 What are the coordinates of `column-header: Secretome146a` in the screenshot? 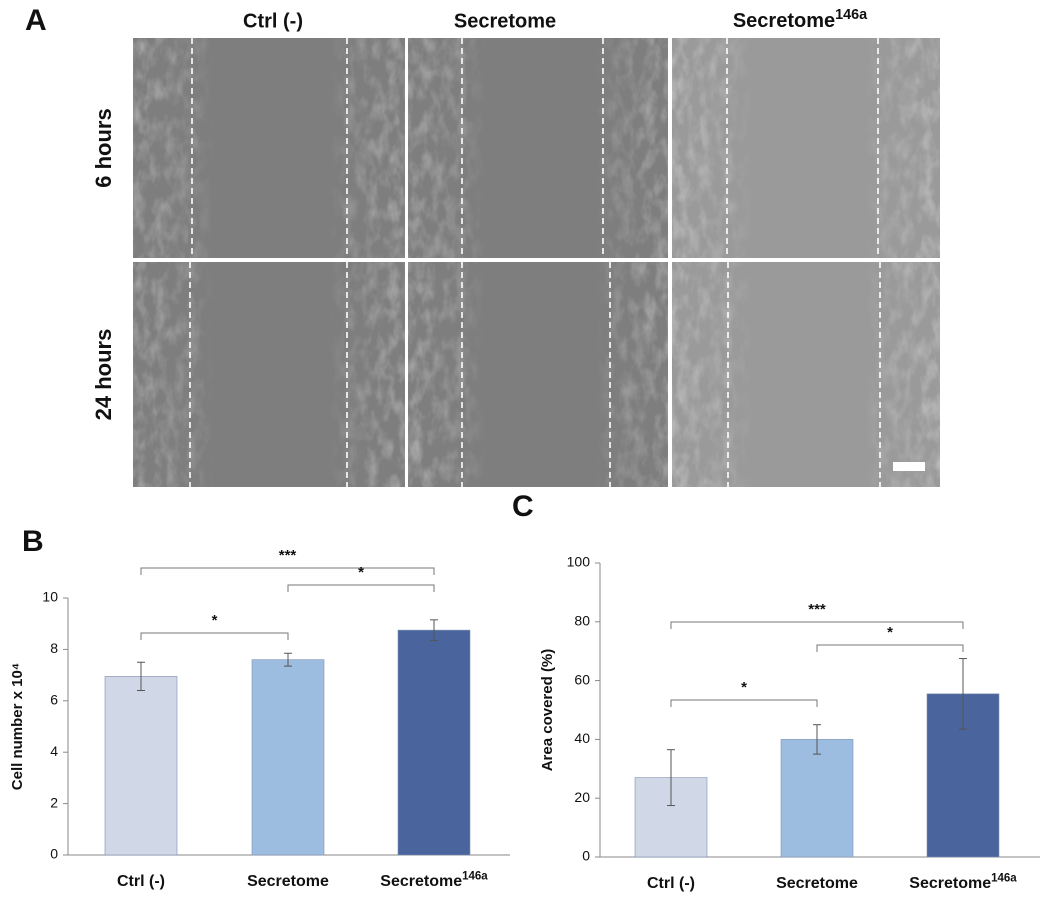 It's located at (800, 19).